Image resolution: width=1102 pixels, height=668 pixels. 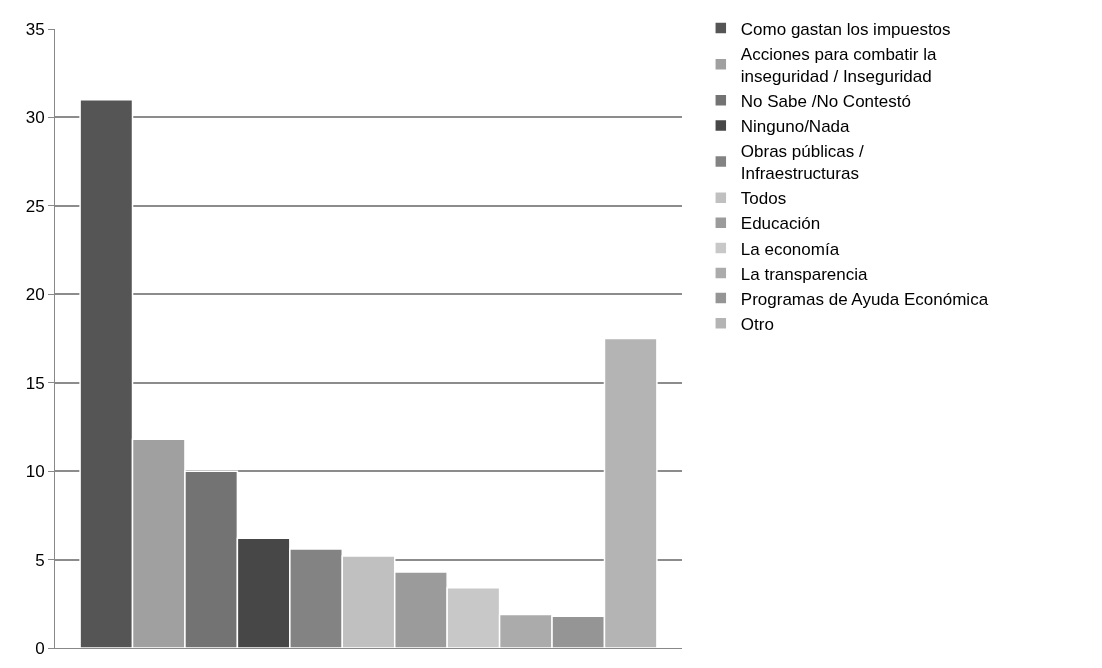 What do you see at coordinates (802, 163) in the screenshot?
I see `legend-label: Obras públicas / Infraestructuras` at bounding box center [802, 163].